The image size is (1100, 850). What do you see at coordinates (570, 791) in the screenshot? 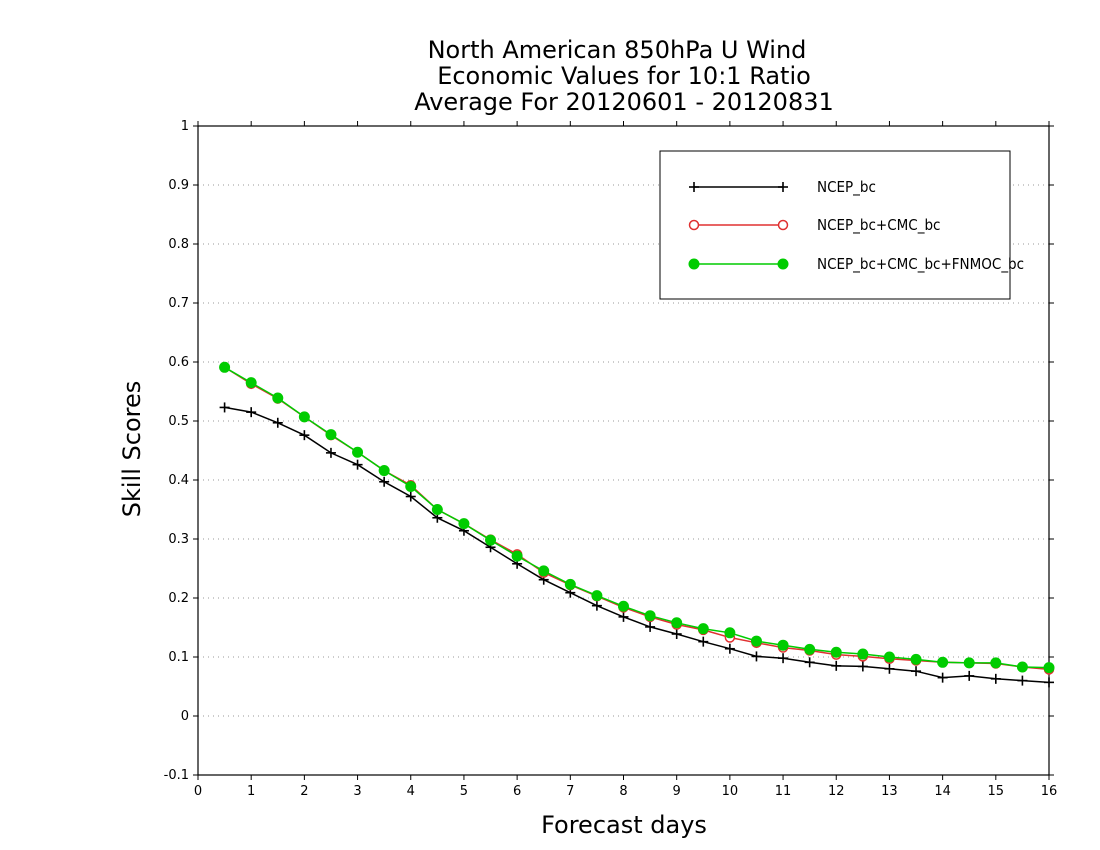
I see `x-tick-label: 7` at bounding box center [570, 791].